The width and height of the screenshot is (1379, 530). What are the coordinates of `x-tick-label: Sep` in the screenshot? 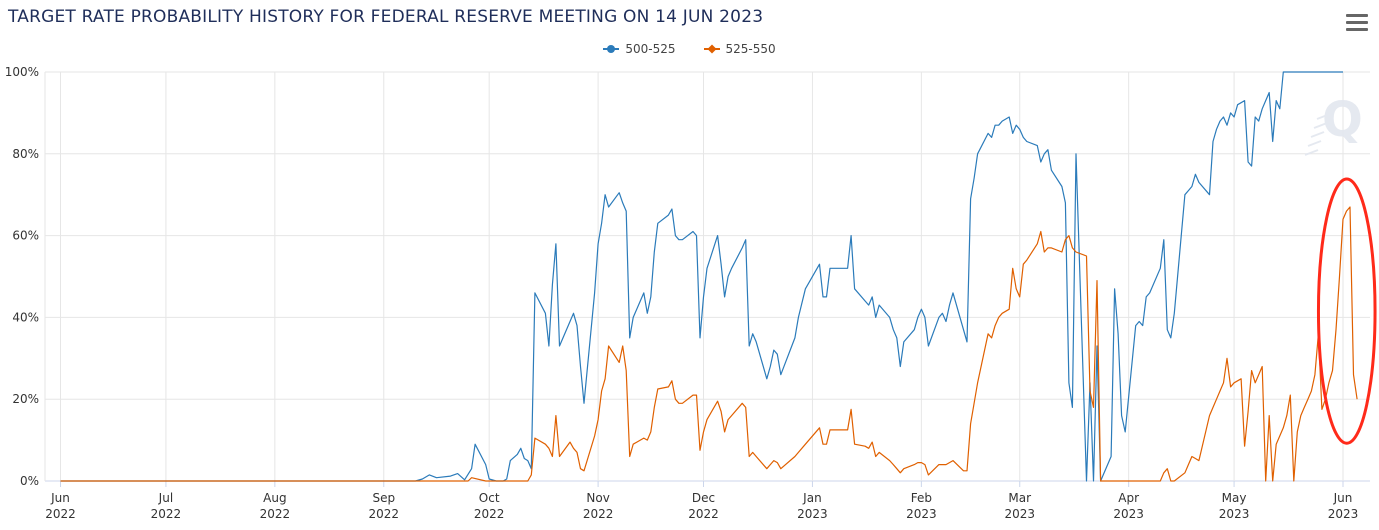 It's located at (383, 498).